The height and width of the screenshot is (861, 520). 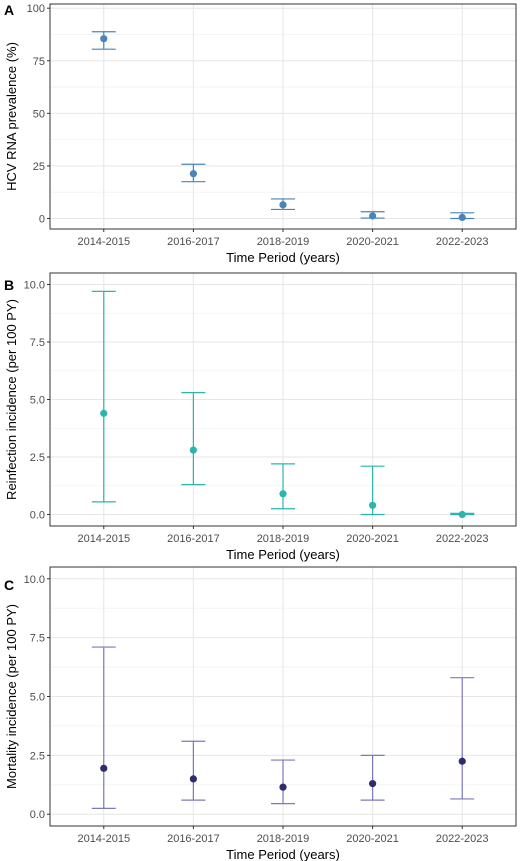 What do you see at coordinates (9, 285) in the screenshot?
I see `panel-letter: B` at bounding box center [9, 285].